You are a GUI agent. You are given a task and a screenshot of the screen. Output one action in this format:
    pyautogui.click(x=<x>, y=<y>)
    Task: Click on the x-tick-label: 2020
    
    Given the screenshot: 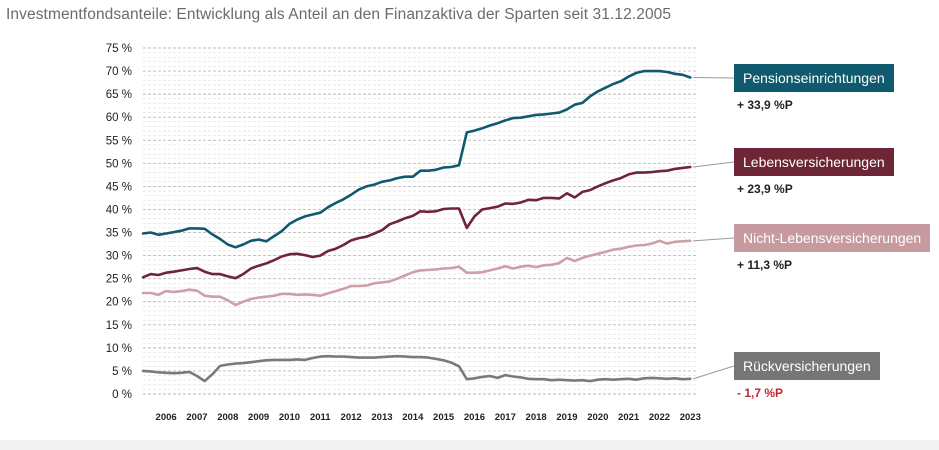 What is the action you would take?
    pyautogui.click(x=597, y=417)
    